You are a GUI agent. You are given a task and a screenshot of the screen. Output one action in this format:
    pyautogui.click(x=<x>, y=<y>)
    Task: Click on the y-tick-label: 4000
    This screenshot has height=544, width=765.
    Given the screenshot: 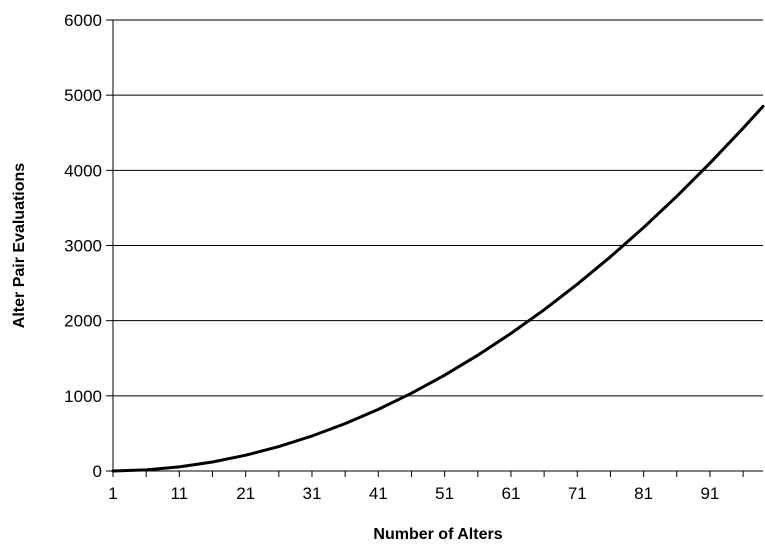 What is the action you would take?
    pyautogui.click(x=83, y=170)
    